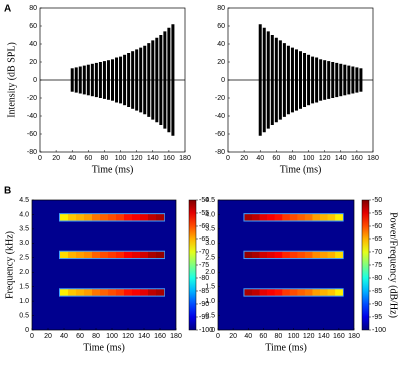 The width and height of the screenshot is (400, 368). Describe the element at coordinates (377, 317) in the screenshot. I see `colorbar-tick-label: -95` at that location.